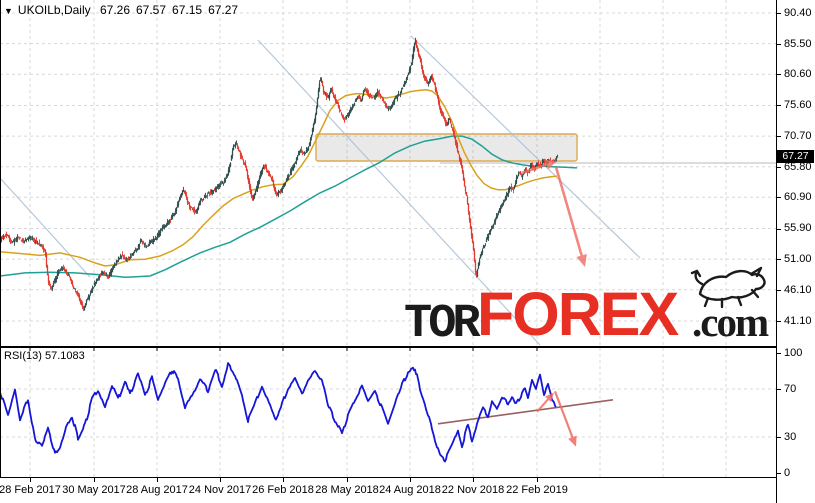 The image size is (815, 503). I want to click on price-axis-label: 70.70, so click(798, 136).